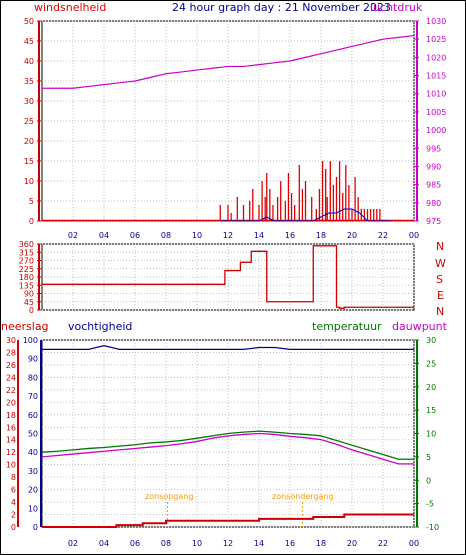 The width and height of the screenshot is (466, 555). What do you see at coordinates (440, 311) in the screenshot?
I see `direction-label-n-bottom: N` at bounding box center [440, 311].